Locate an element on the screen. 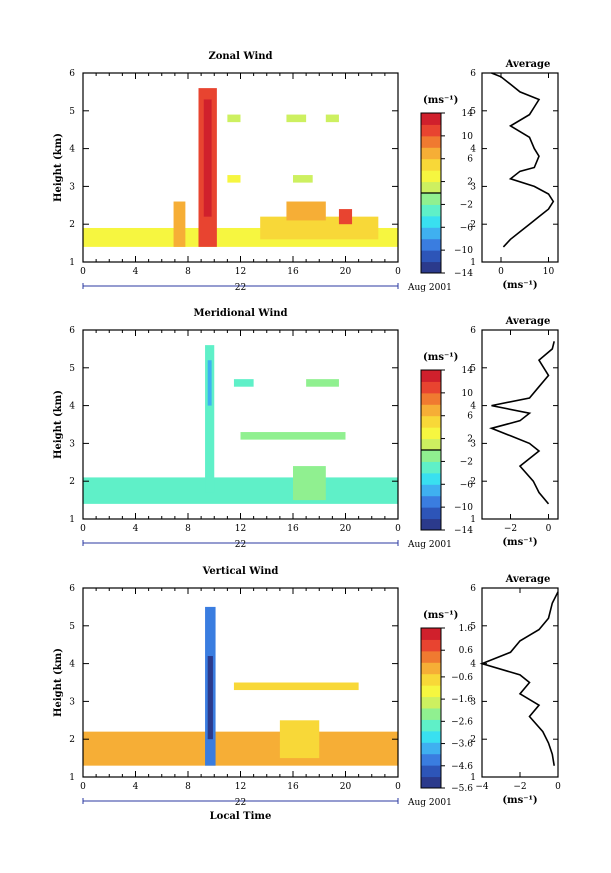  colorbar-tick-label: 14 is located at coordinates (468, 371).